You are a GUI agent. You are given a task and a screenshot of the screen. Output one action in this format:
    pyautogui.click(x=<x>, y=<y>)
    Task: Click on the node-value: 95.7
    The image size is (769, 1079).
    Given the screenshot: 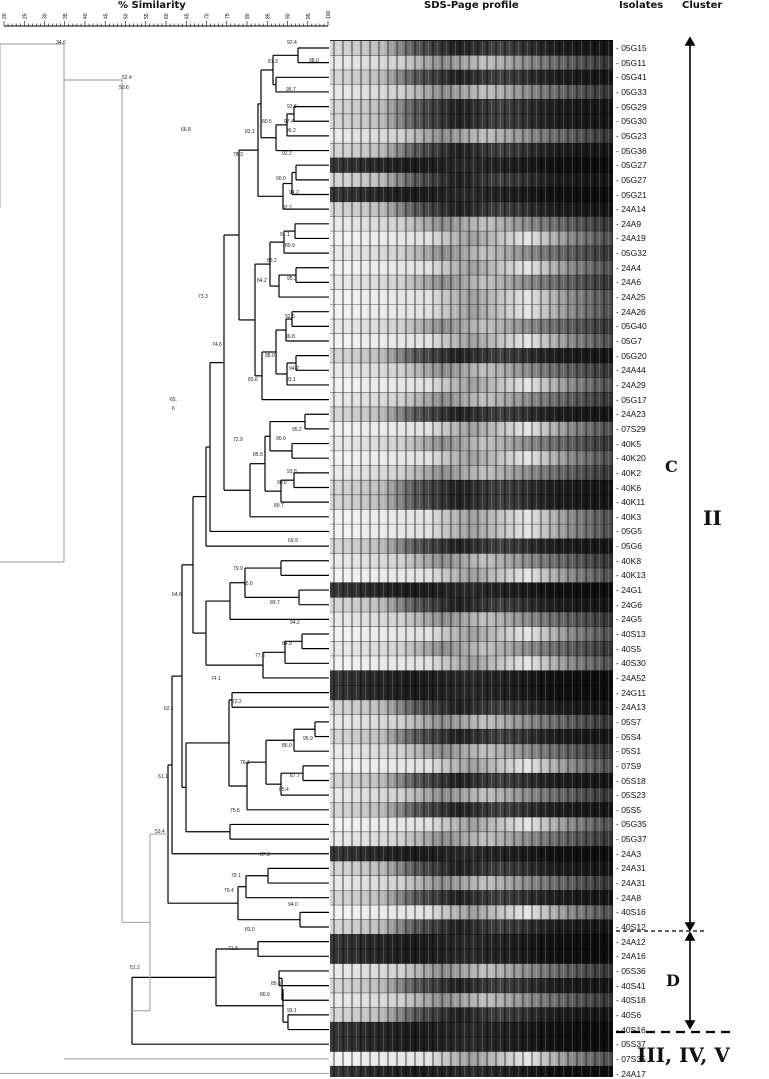 What is the action you would take?
    pyautogui.click(x=291, y=90)
    